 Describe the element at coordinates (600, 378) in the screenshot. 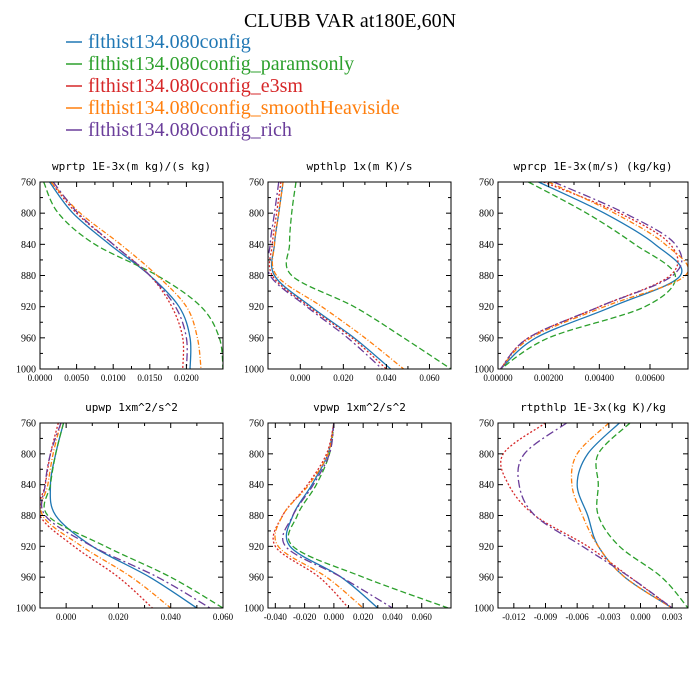

I see `x-tick-label: 0.00400` at that location.